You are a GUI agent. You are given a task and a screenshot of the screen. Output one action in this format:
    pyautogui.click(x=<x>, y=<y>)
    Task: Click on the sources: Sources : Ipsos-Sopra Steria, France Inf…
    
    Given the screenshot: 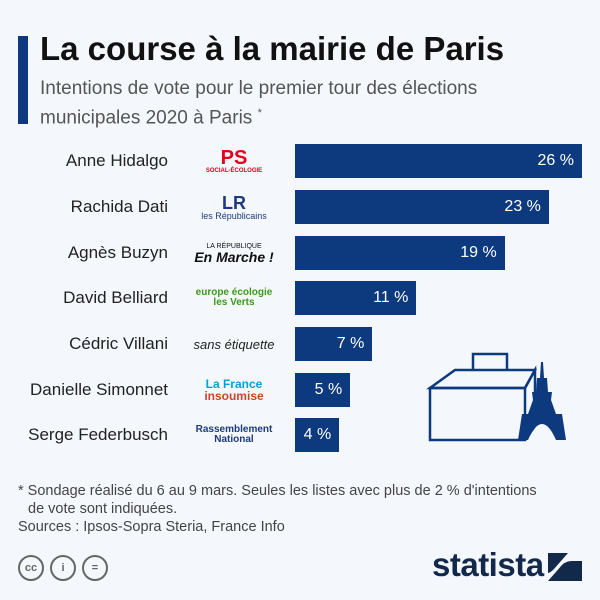 What is the action you would take?
    pyautogui.click(x=151, y=527)
    